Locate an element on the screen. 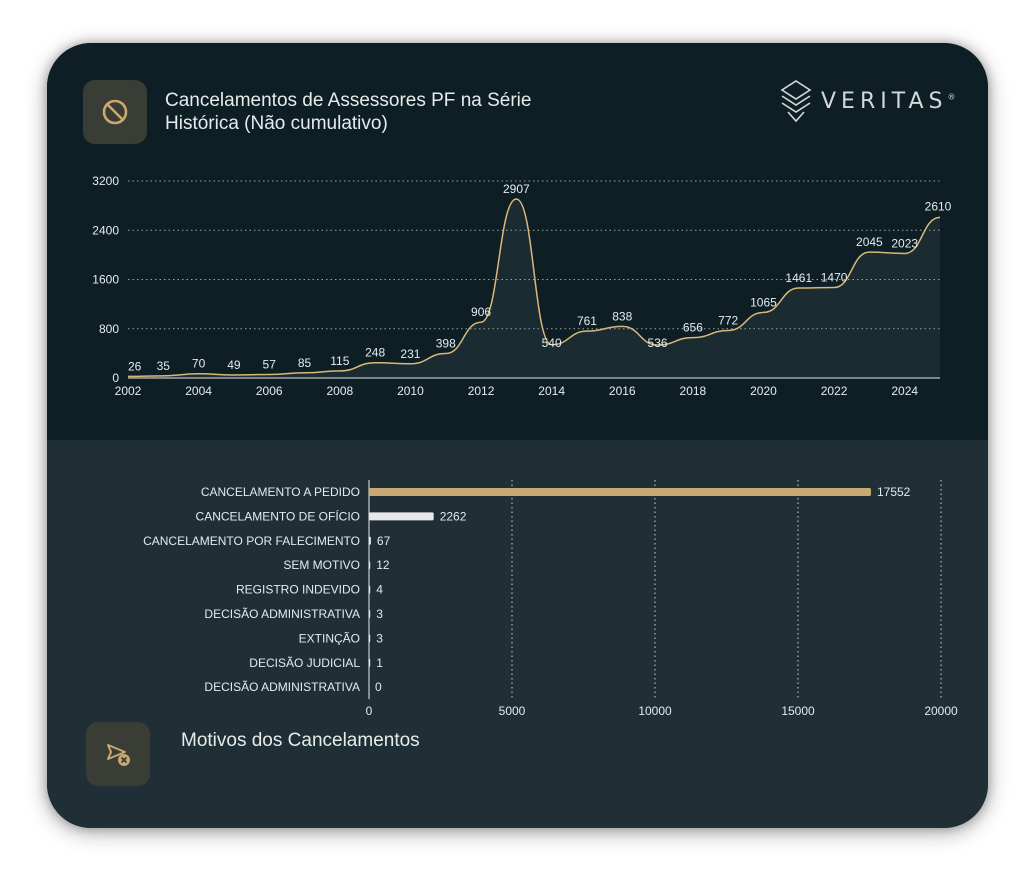 This screenshot has height=879, width=1036. x-tick-label: 2014 is located at coordinates (551, 391).